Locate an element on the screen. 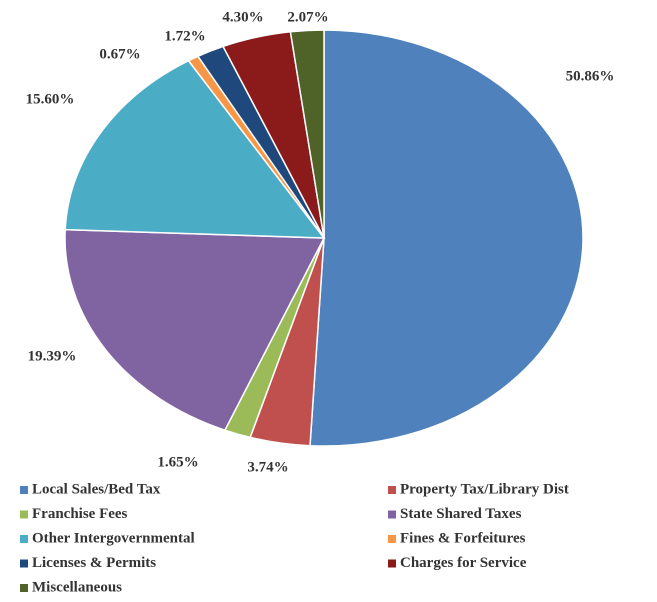 This screenshot has height=602, width=657. data-label: 4.30% is located at coordinates (242, 17).